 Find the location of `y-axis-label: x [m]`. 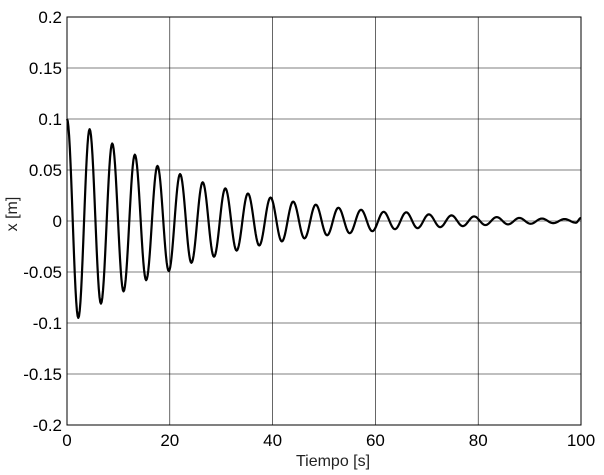

y-axis-label: x [m] is located at coordinates (12, 214).